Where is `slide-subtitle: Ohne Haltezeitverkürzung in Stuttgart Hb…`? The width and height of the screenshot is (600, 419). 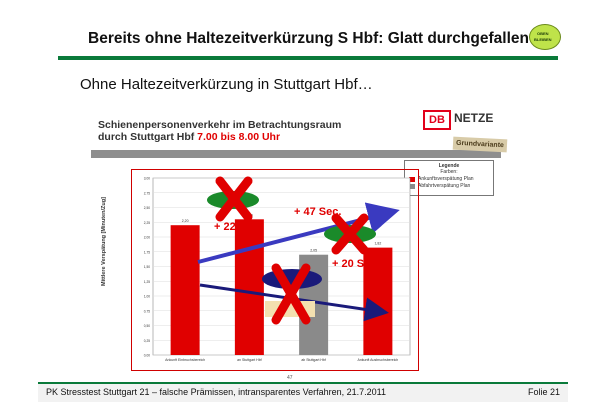 slide-subtitle: Ohne Haltezeitverkürzung in Stuttgart Hb… is located at coordinates (226, 84).